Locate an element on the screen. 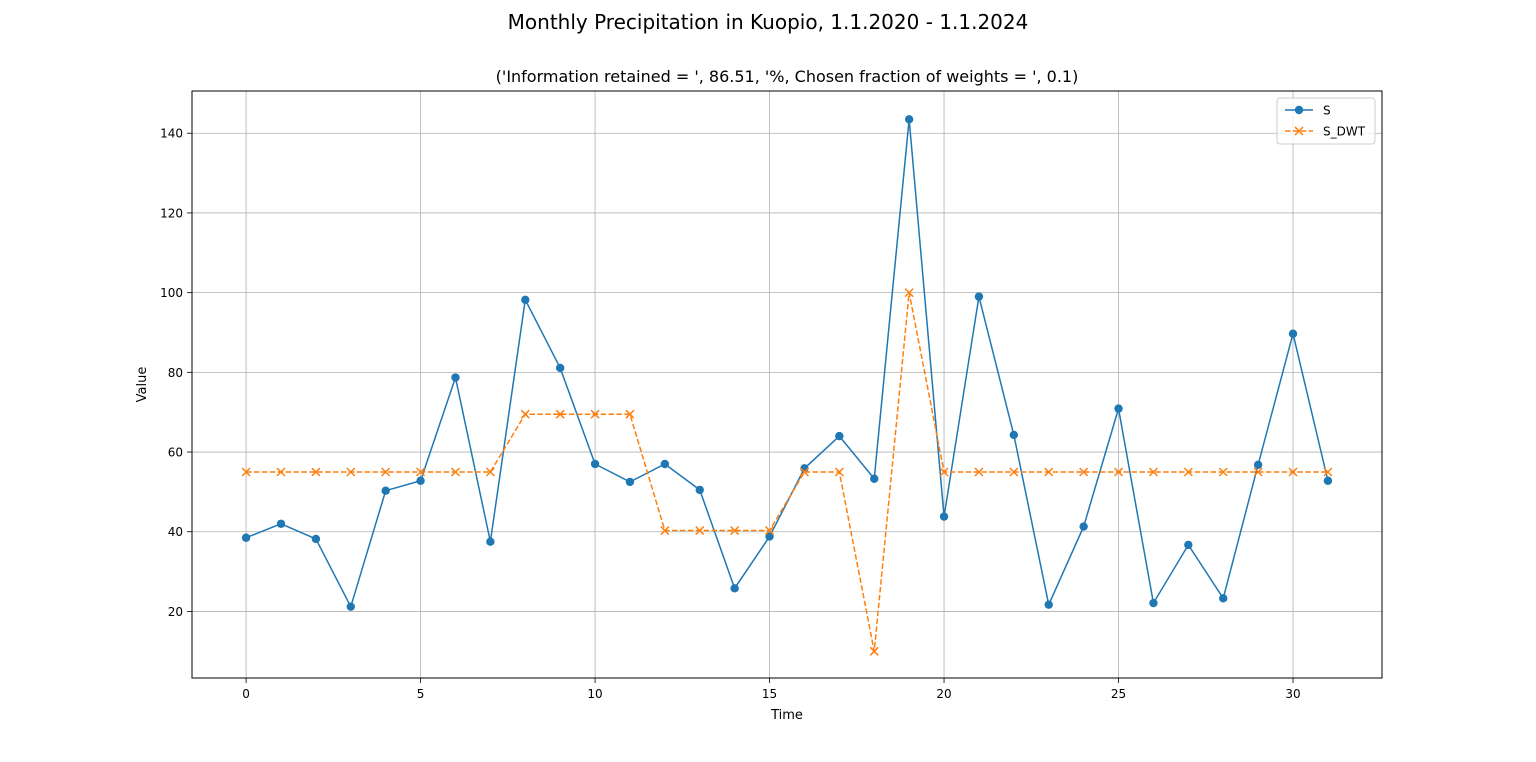 The height and width of the screenshot is (762, 1536). y-tick-label: 20 is located at coordinates (175, 612).